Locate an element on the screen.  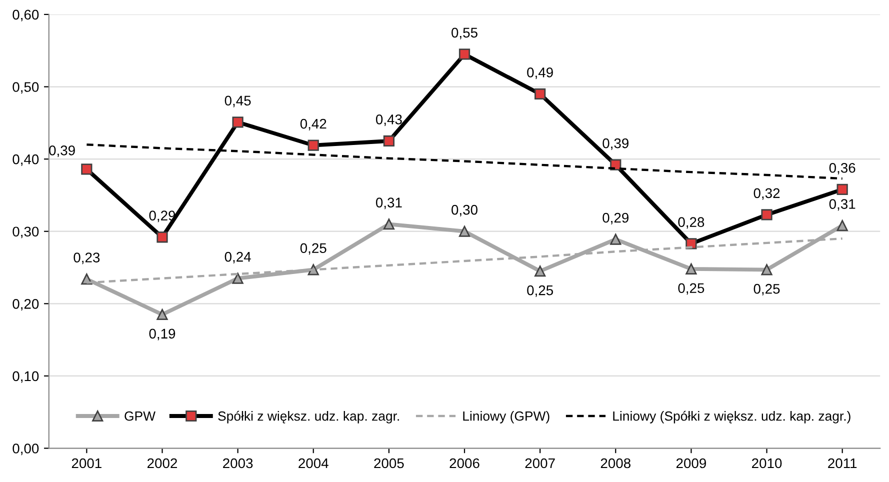
data-label: 0,43 is located at coordinates (389, 120).